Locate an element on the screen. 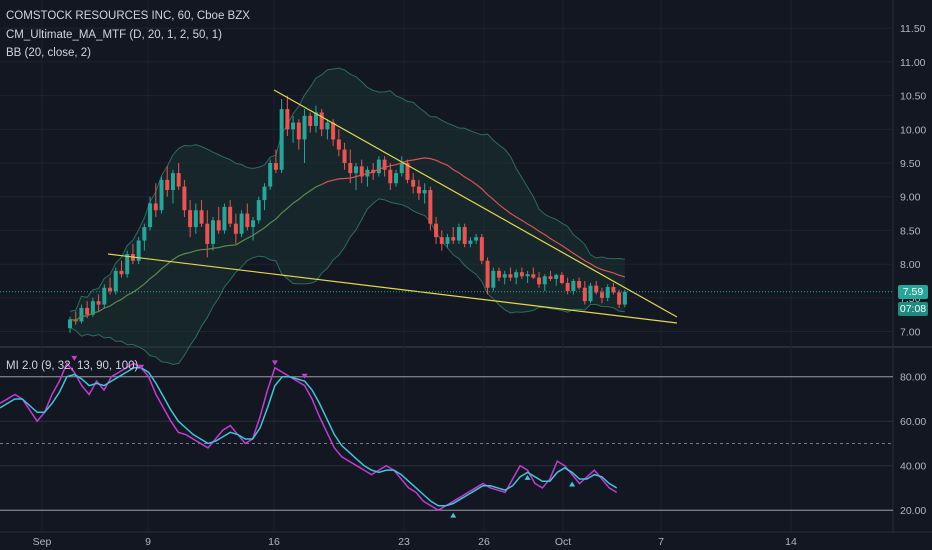  osc-axis-label: 20.00 is located at coordinates (913, 511).